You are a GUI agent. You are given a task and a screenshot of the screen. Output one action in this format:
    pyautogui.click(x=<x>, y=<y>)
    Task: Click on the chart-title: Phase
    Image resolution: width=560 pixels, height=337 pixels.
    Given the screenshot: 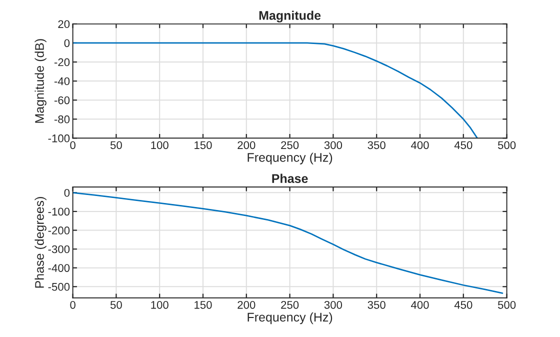 What is the action you would take?
    pyautogui.click(x=290, y=178)
    